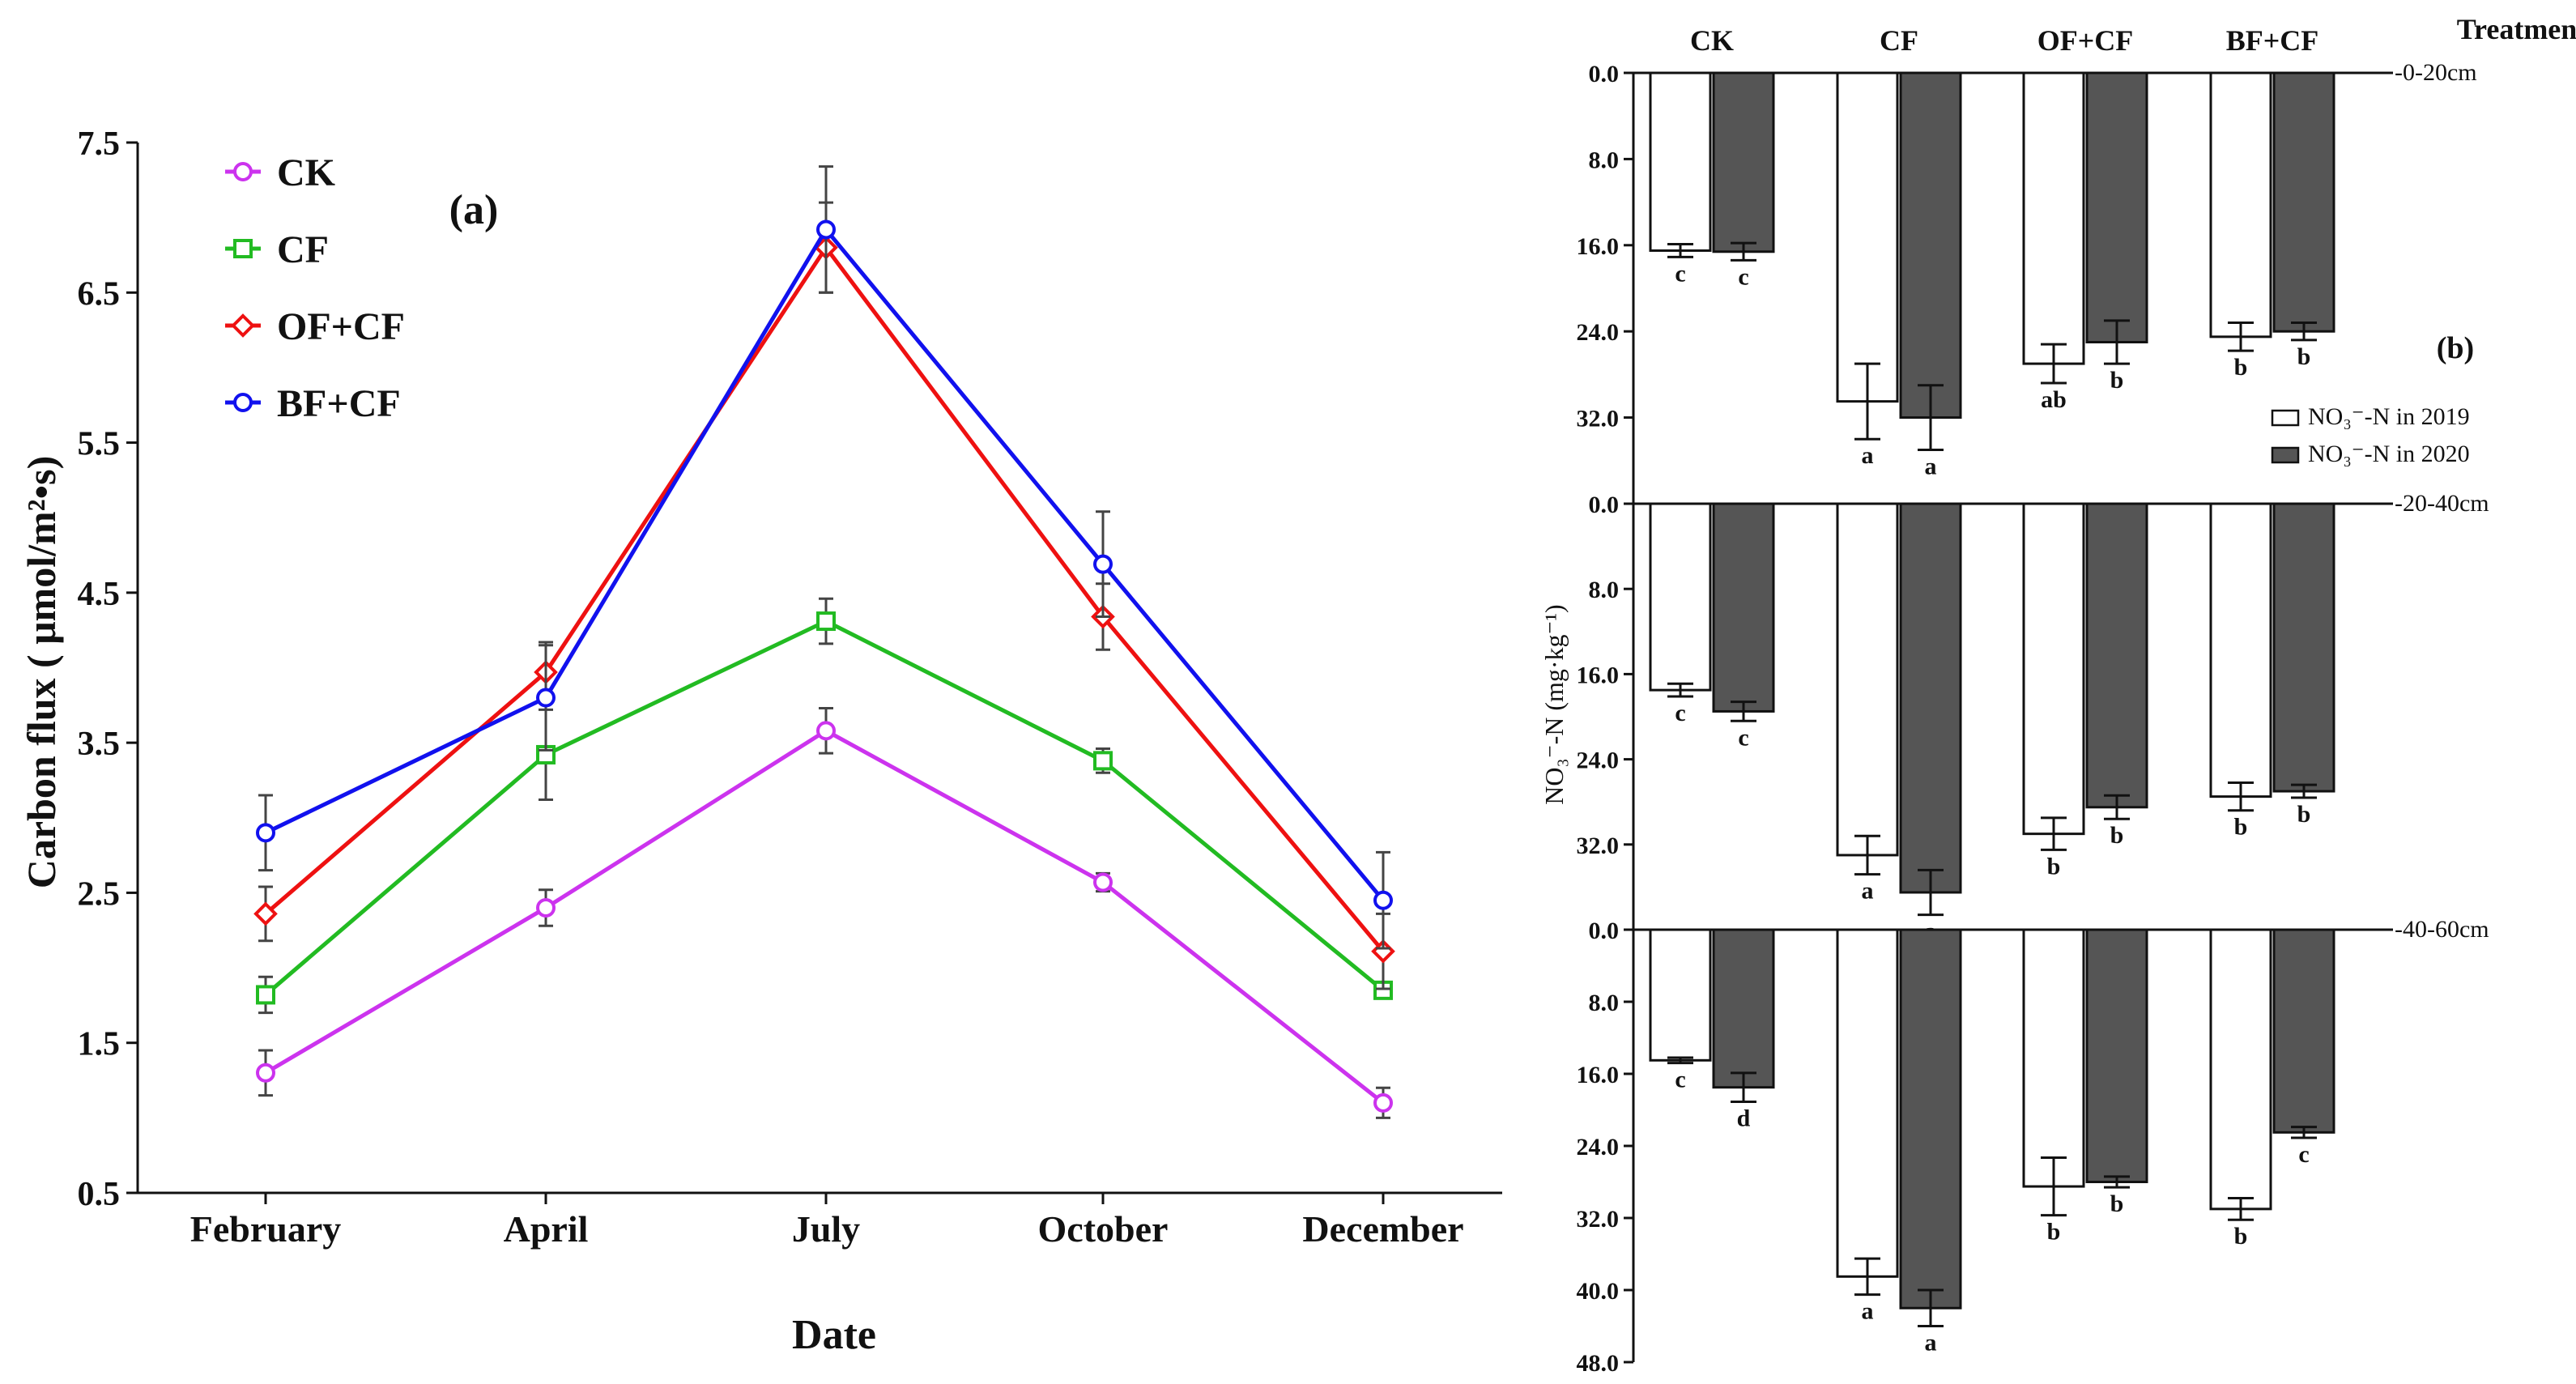 This screenshot has width=2576, height=1384. What do you see at coordinates (99, 1044) in the screenshot?
I see `panel-a-ytick-label: 1.5` at bounding box center [99, 1044].